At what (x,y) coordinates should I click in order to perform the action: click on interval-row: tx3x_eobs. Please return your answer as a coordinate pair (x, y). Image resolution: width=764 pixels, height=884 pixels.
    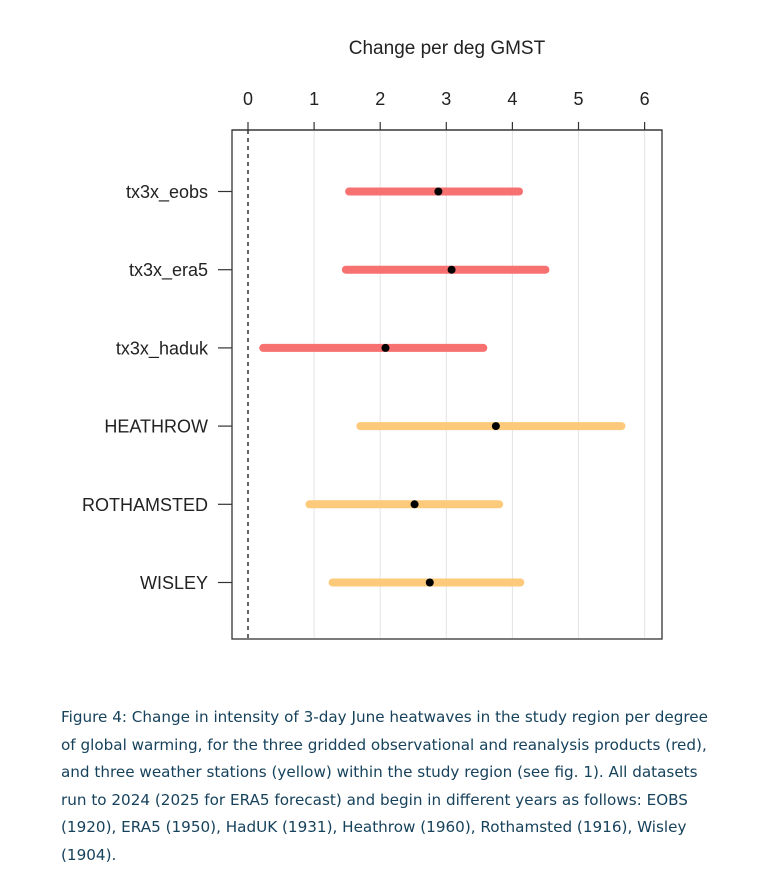
    Looking at the image, I should click on (325, 192).